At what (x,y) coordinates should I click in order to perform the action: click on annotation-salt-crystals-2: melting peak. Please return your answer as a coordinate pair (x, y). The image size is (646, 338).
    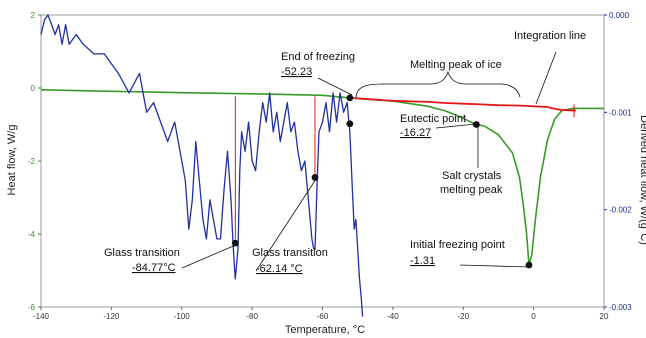
    Looking at the image, I should click on (471, 190).